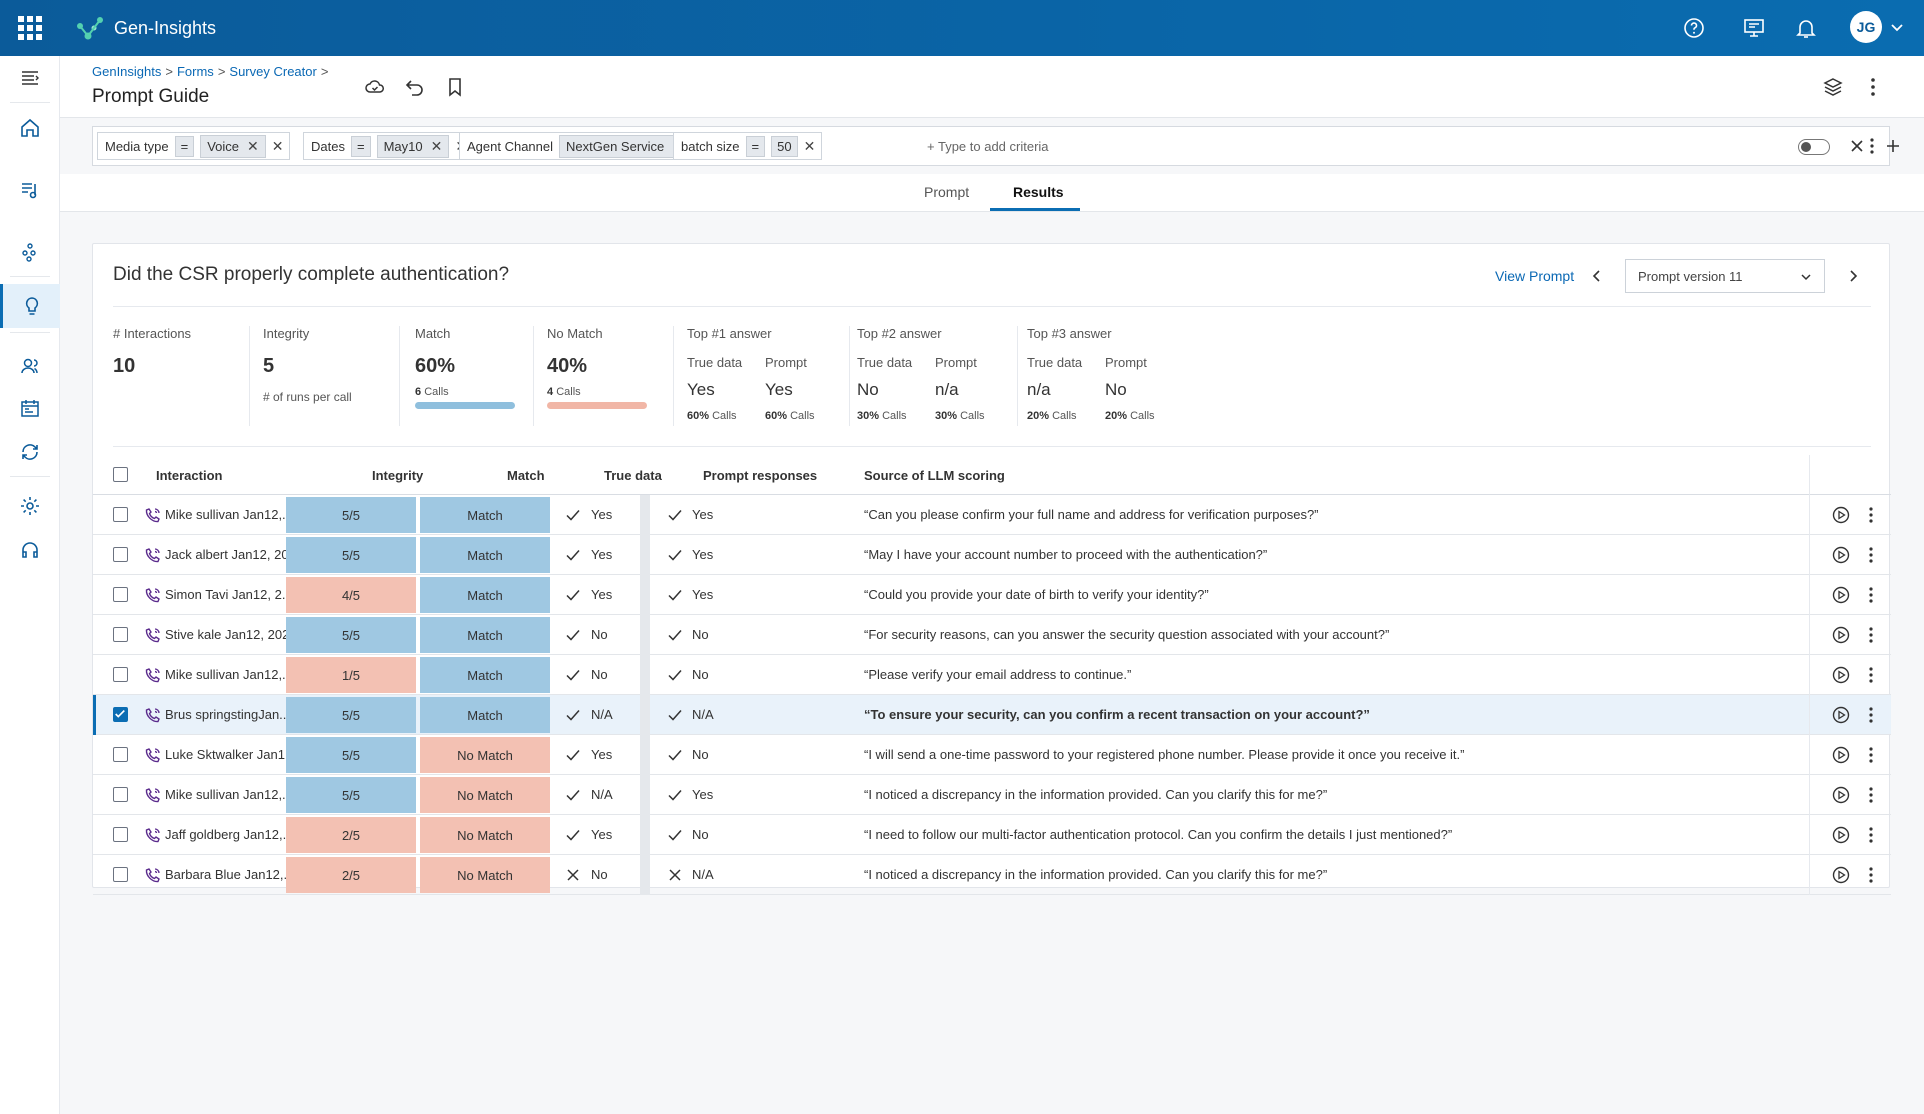  I want to click on filter-chip-media-type: Media type = Voice ✕ ✕, so click(194, 146).